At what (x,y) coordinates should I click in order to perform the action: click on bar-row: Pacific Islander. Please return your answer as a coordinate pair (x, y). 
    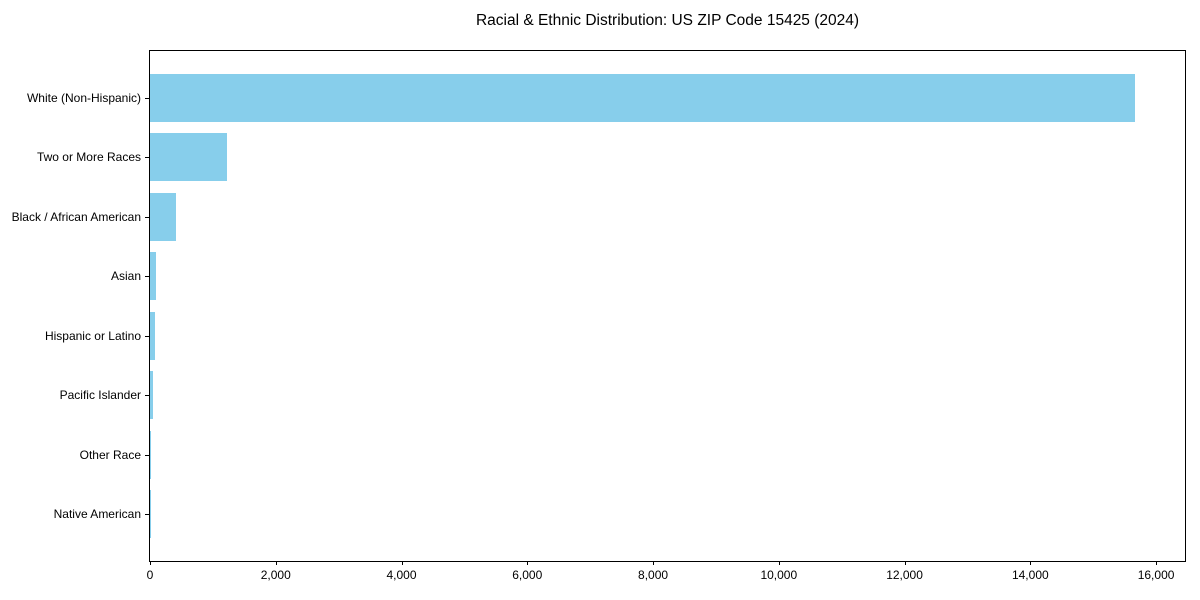
    Looking at the image, I should click on (622, 396).